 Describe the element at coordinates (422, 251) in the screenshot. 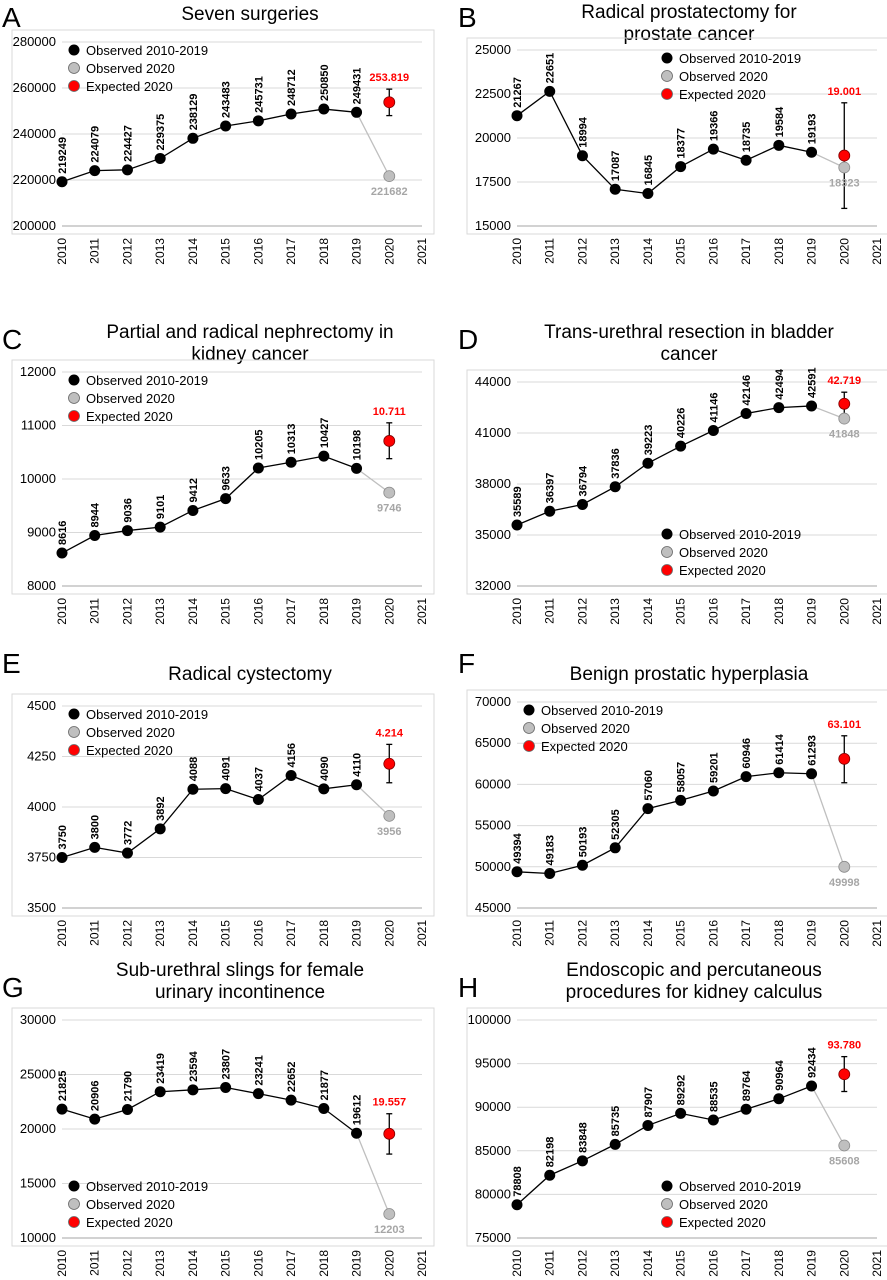

I see `x-tick-label: 2021` at that location.